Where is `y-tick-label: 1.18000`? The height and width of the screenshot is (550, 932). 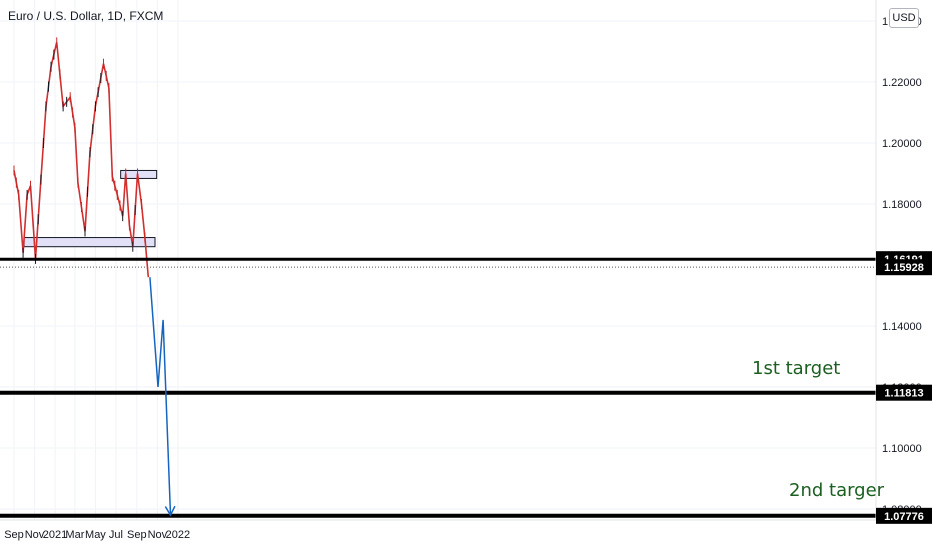
y-tick-label: 1.18000 is located at coordinates (902, 205).